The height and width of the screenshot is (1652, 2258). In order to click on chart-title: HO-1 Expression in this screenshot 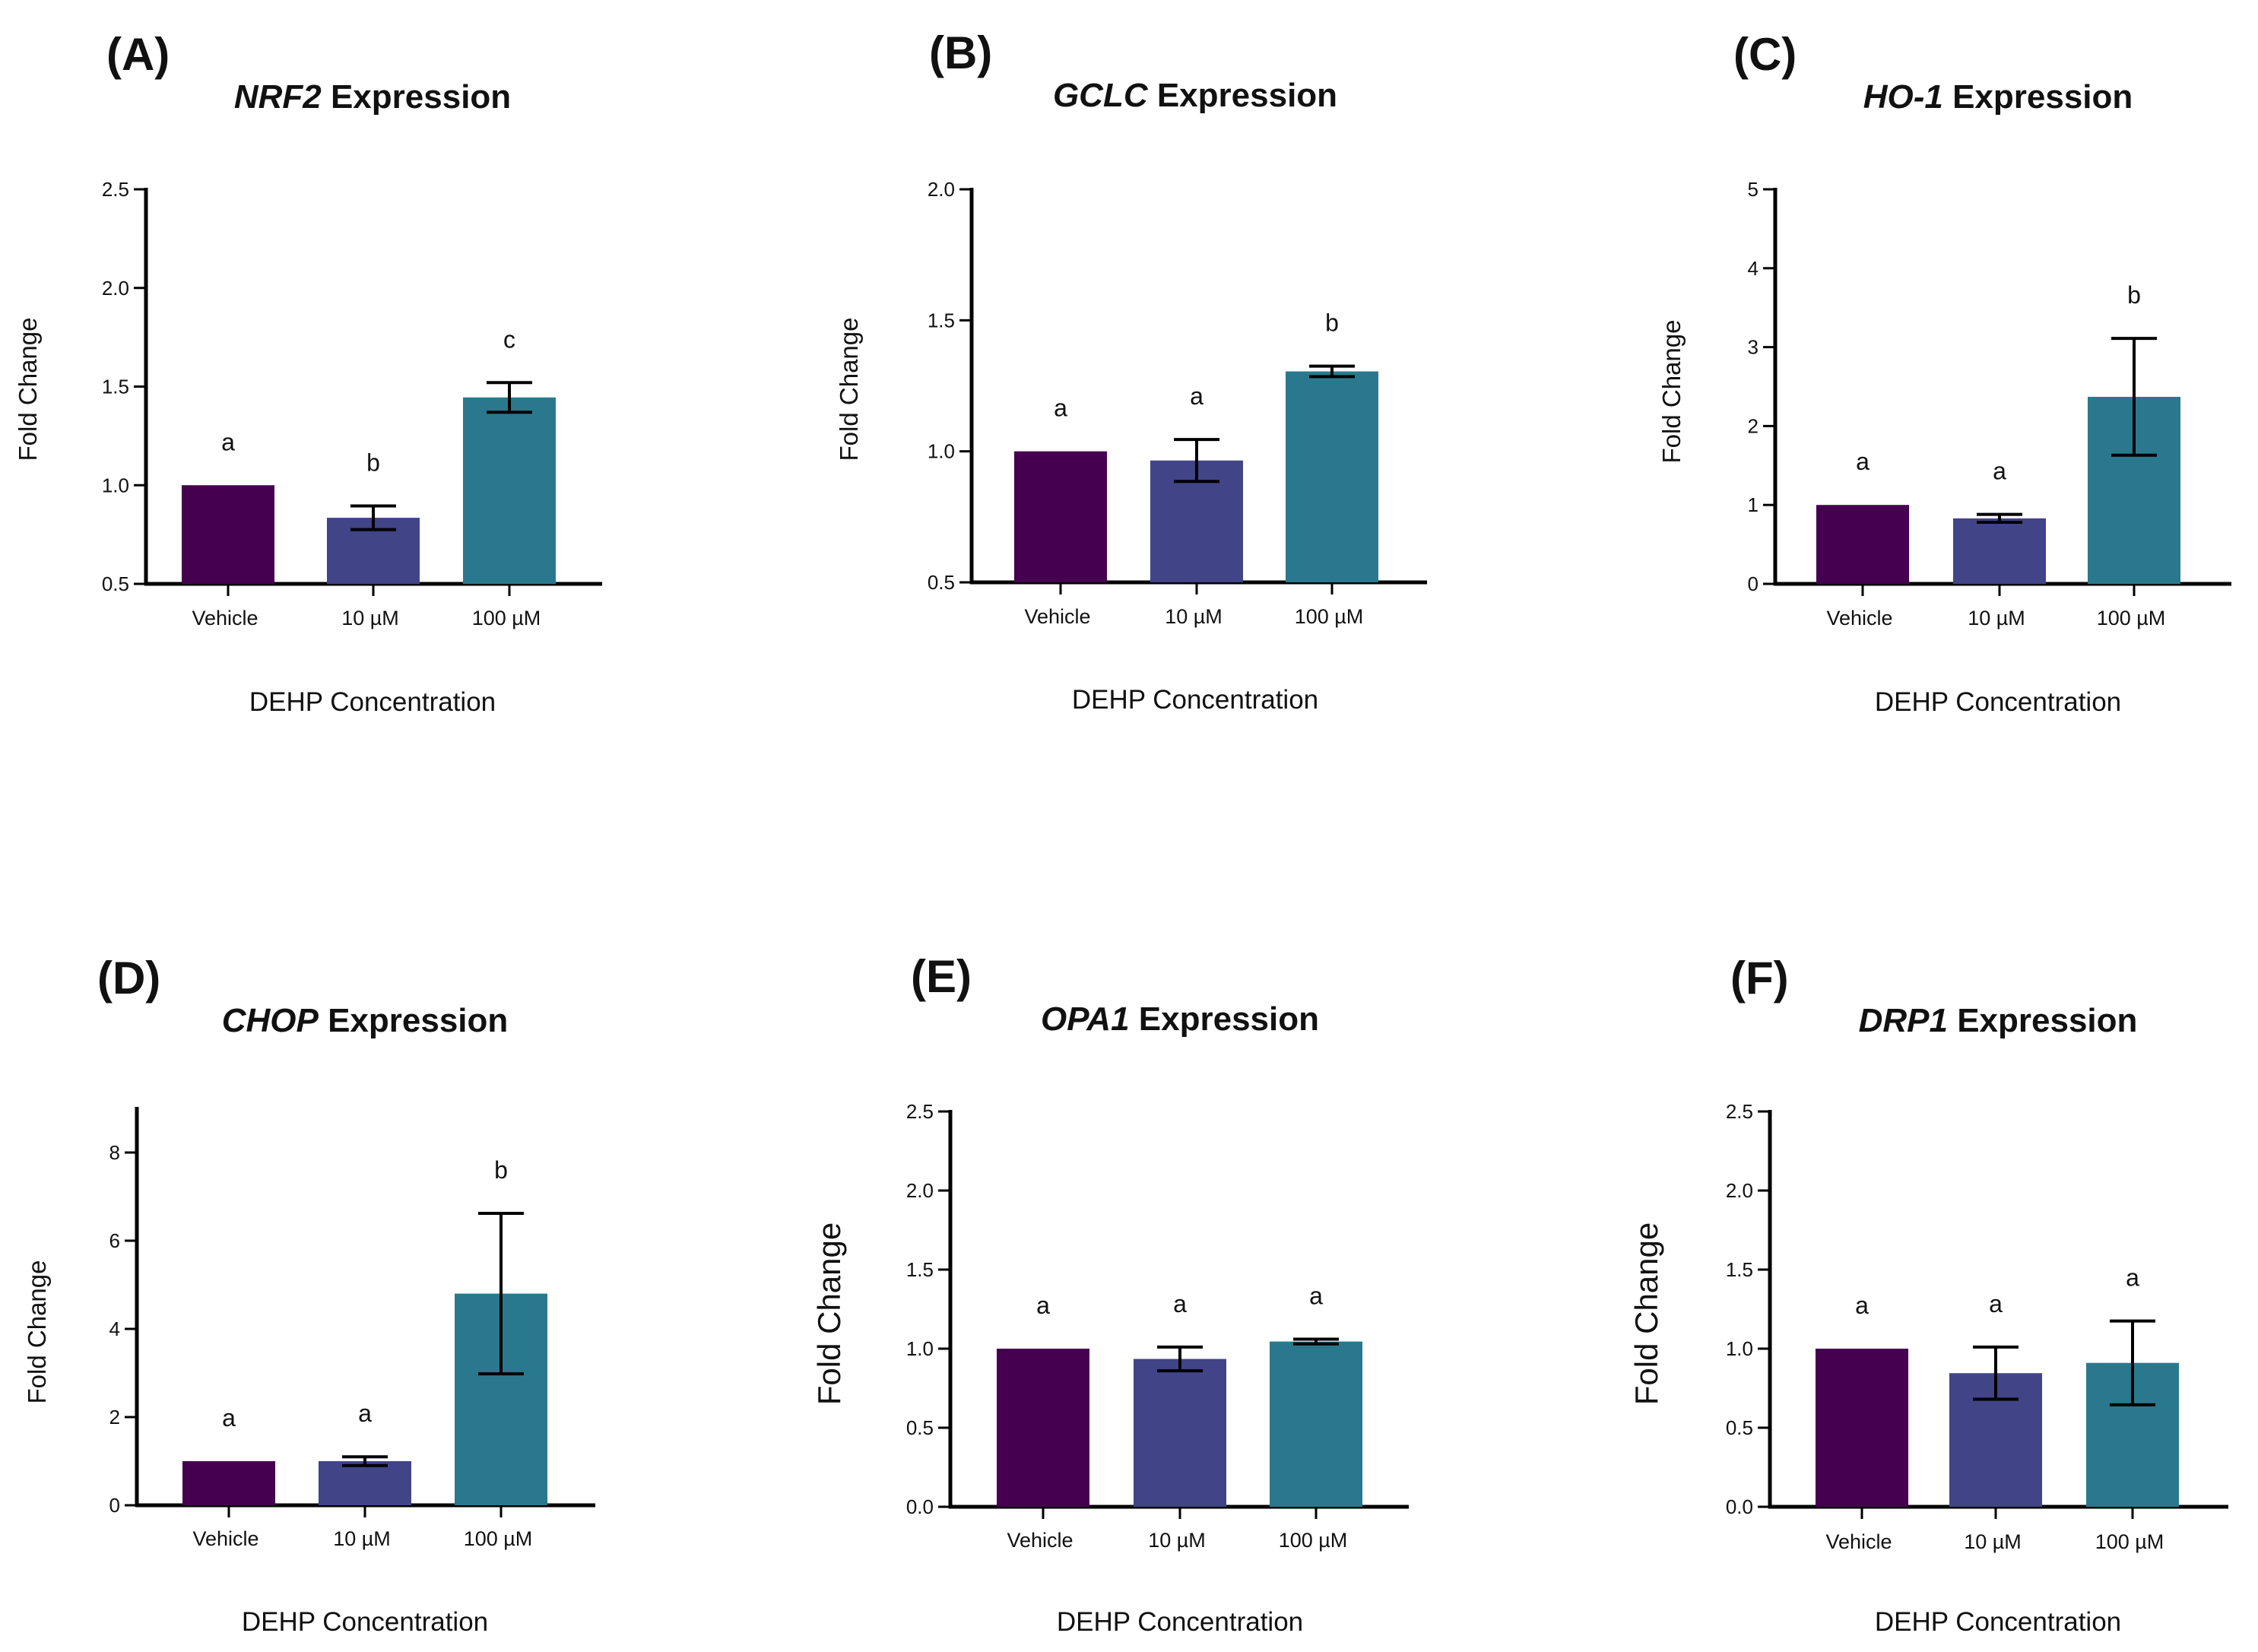, I will do `click(1998, 97)`.